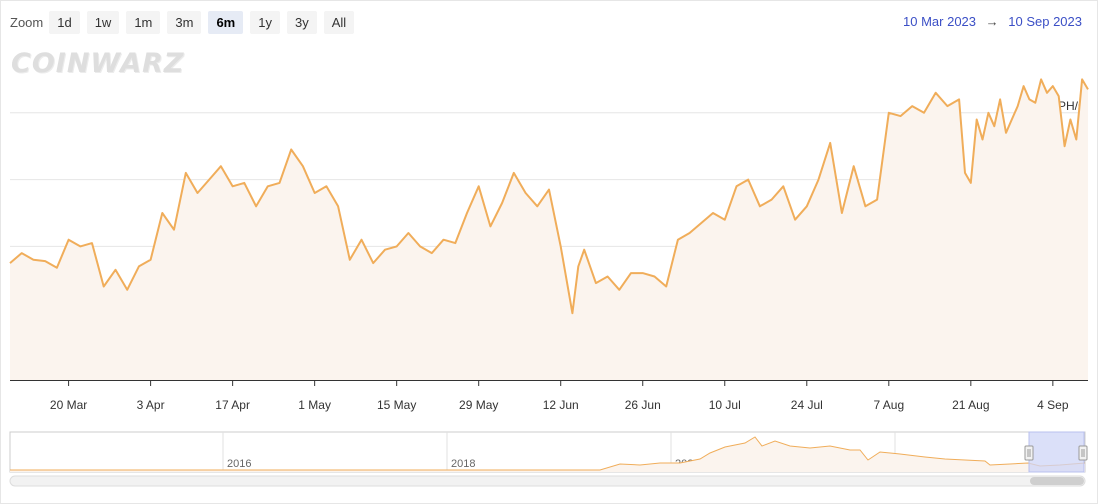 This screenshot has width=1098, height=504. I want to click on x-tick-label: 26 Jun, so click(643, 405).